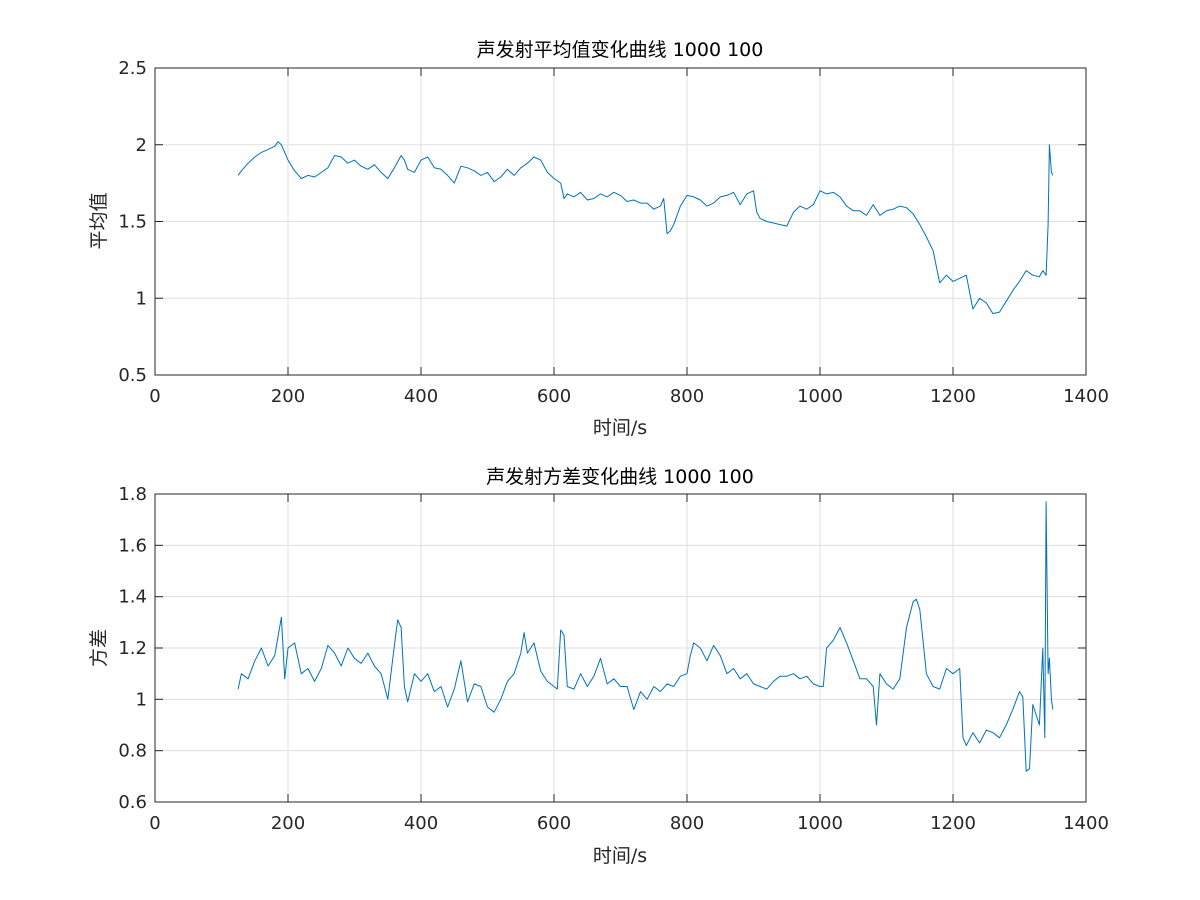  What do you see at coordinates (554, 823) in the screenshot?
I see `variance-x-tick-label: 600` at bounding box center [554, 823].